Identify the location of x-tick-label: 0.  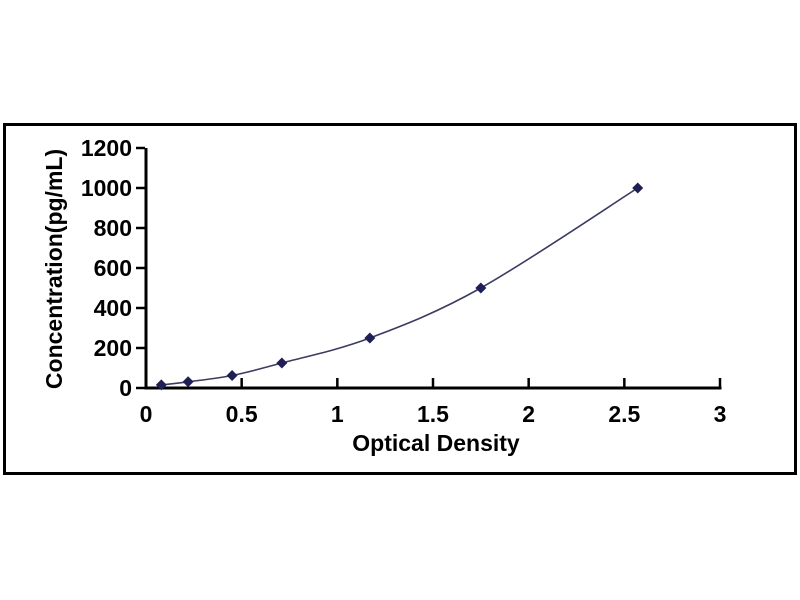
(146, 414).